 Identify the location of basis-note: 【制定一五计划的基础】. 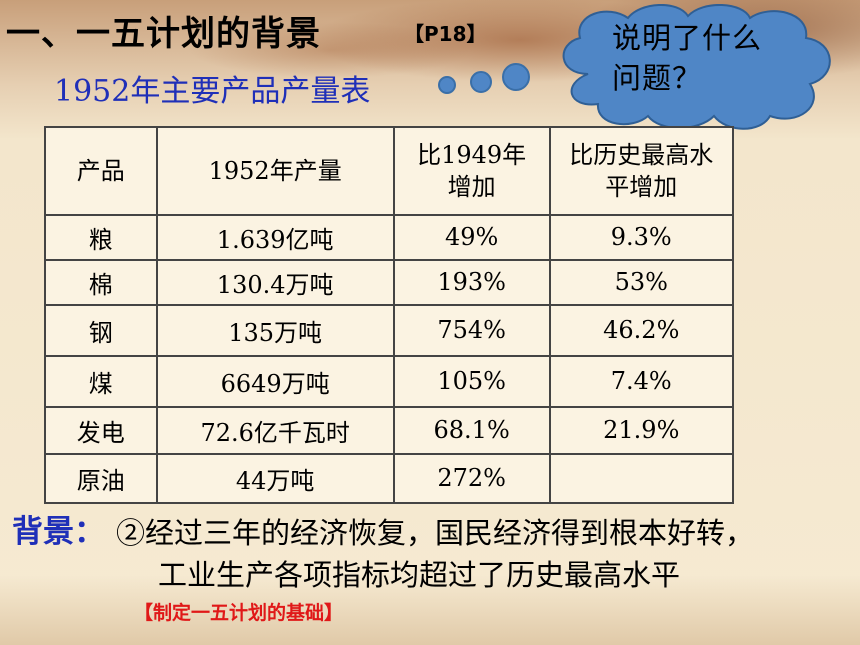
(239, 613).